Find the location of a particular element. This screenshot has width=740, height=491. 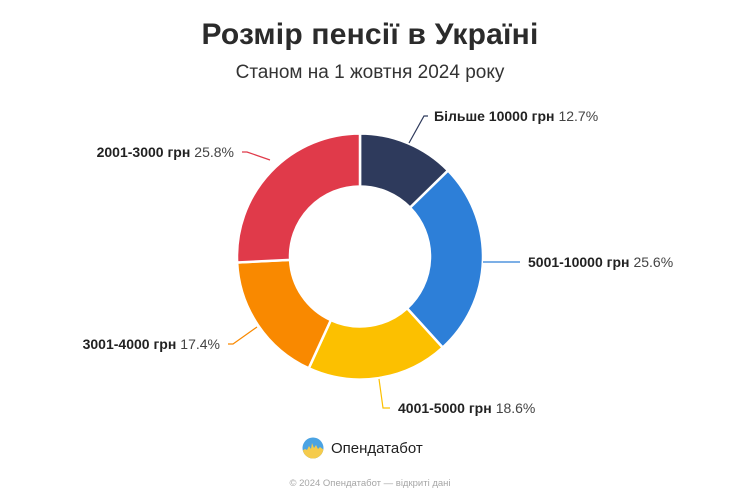

data-label-2001-3000: 2001-3000 грн 25.8% is located at coordinates (165, 152).